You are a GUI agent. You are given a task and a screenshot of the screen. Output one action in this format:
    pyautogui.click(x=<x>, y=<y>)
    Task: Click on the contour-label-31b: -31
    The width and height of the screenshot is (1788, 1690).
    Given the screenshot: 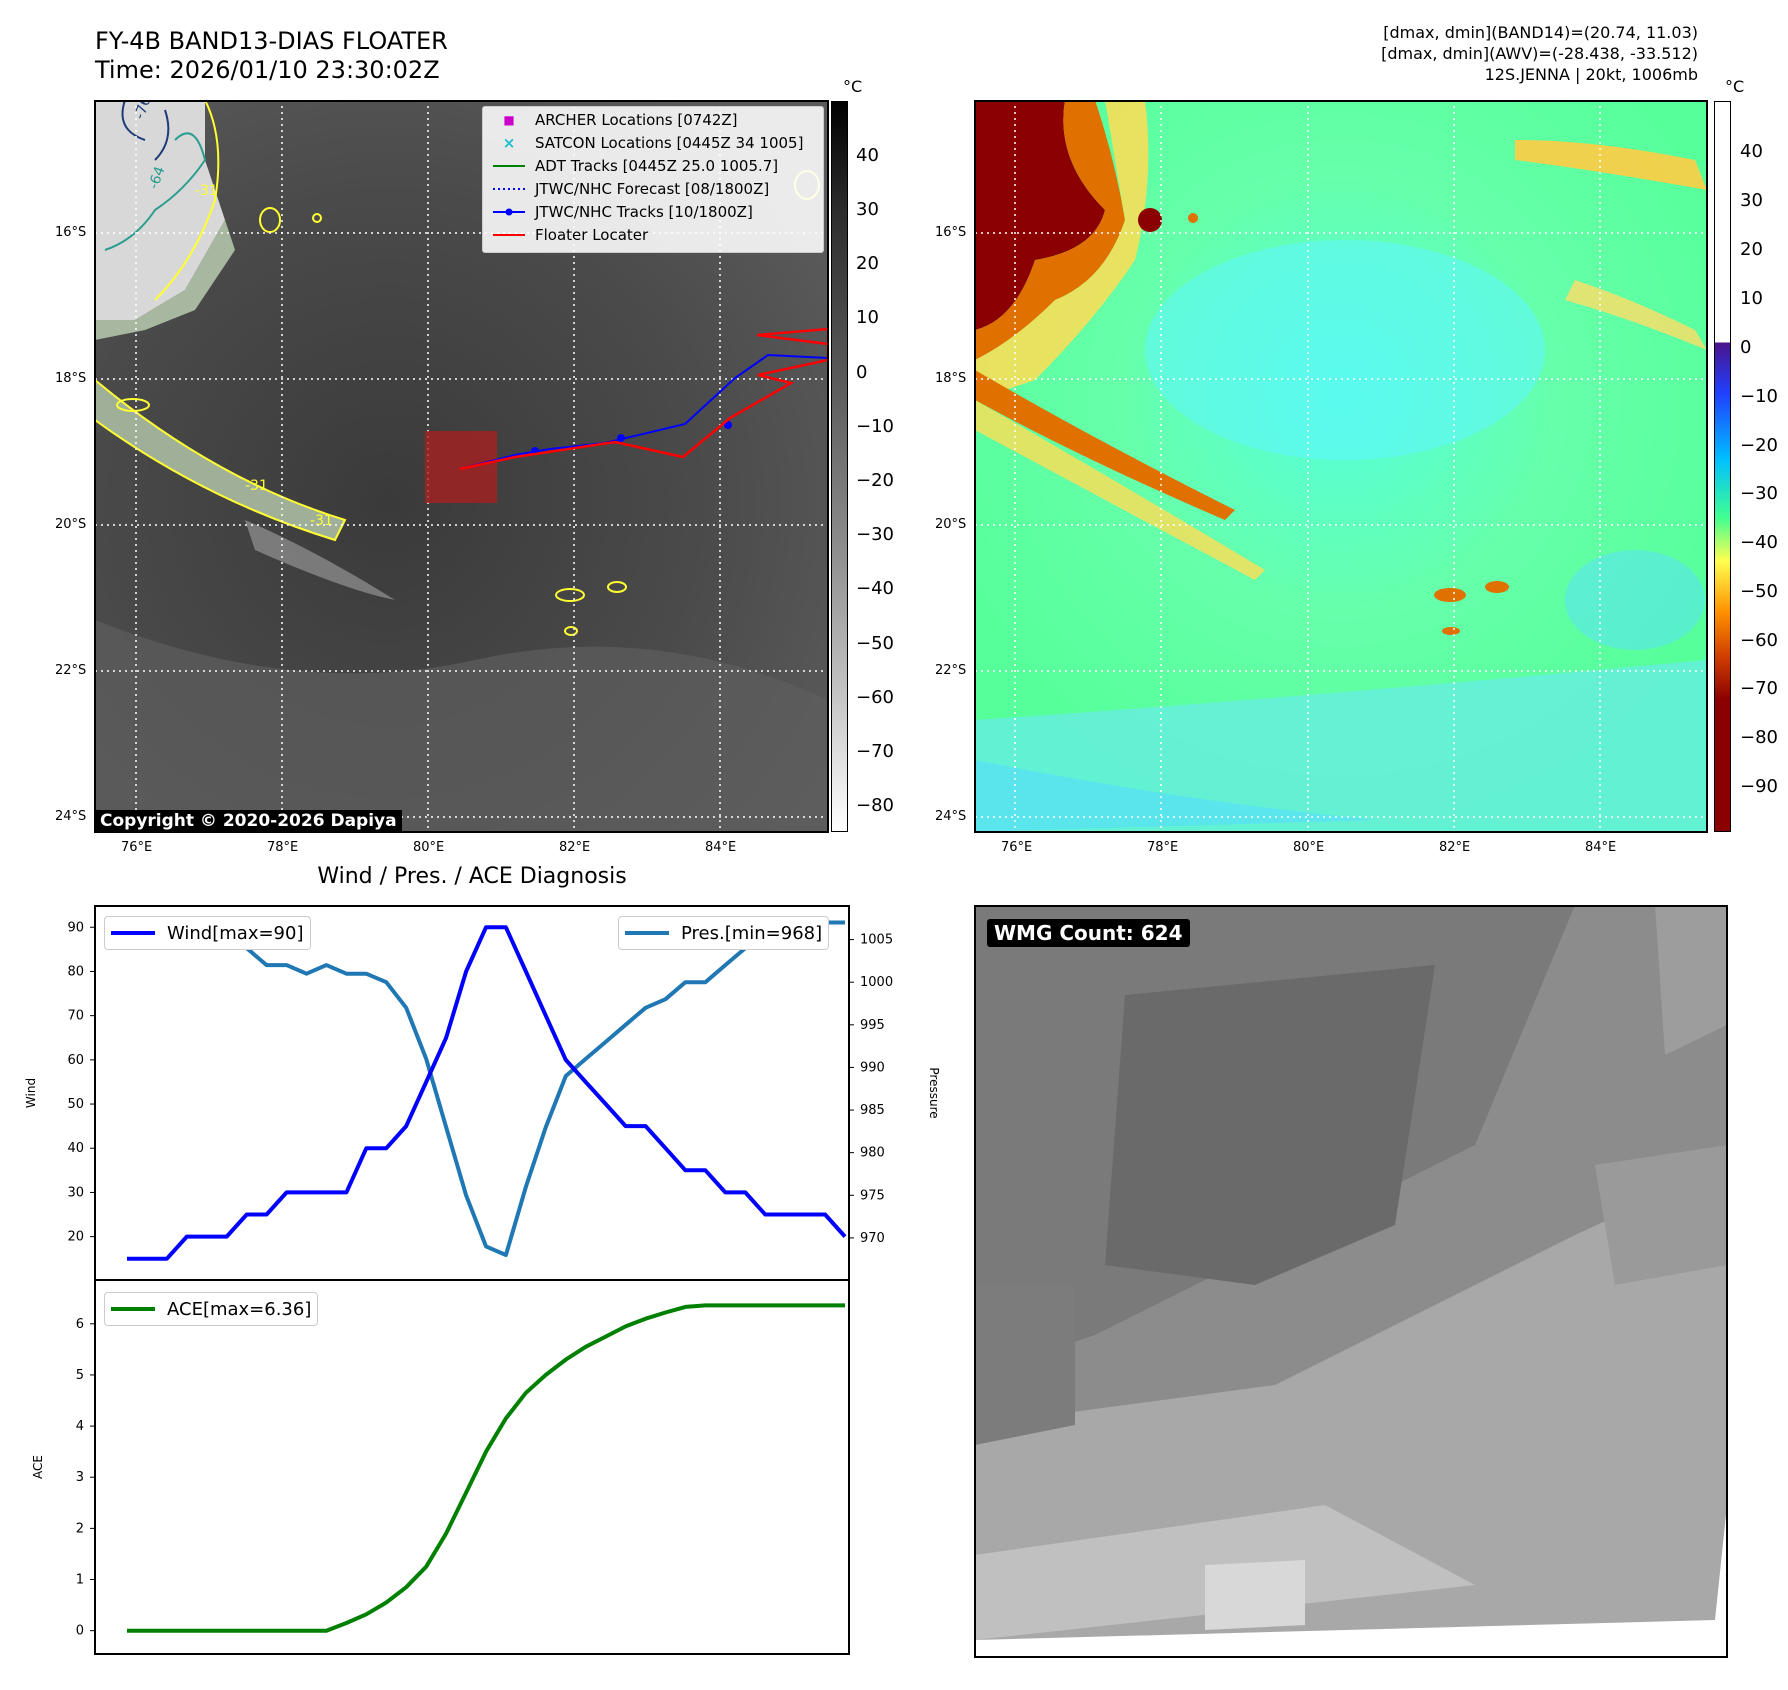 What is the action you would take?
    pyautogui.click(x=256, y=486)
    